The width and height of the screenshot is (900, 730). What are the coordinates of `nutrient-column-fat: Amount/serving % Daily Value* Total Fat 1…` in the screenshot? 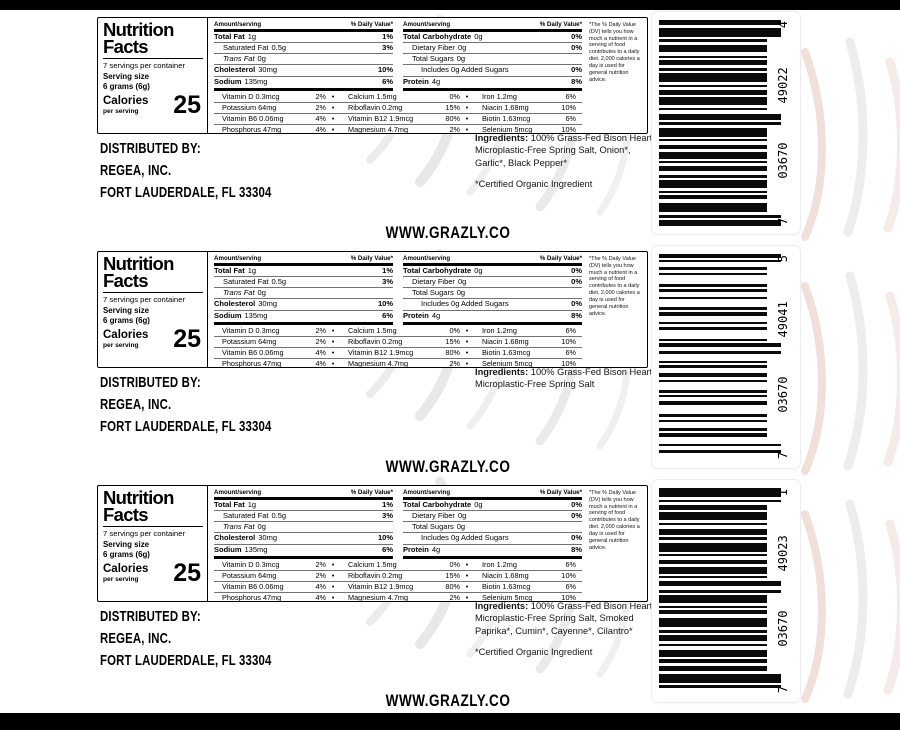 It's located at (303, 56).